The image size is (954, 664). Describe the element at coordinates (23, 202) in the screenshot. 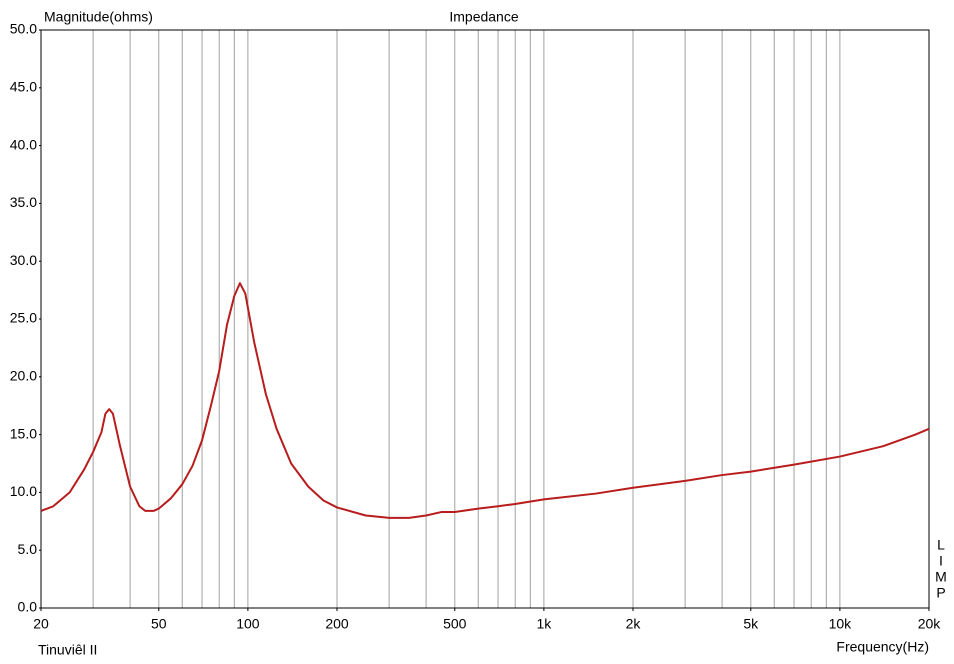

I see `y-tick-label: 35.0` at that location.